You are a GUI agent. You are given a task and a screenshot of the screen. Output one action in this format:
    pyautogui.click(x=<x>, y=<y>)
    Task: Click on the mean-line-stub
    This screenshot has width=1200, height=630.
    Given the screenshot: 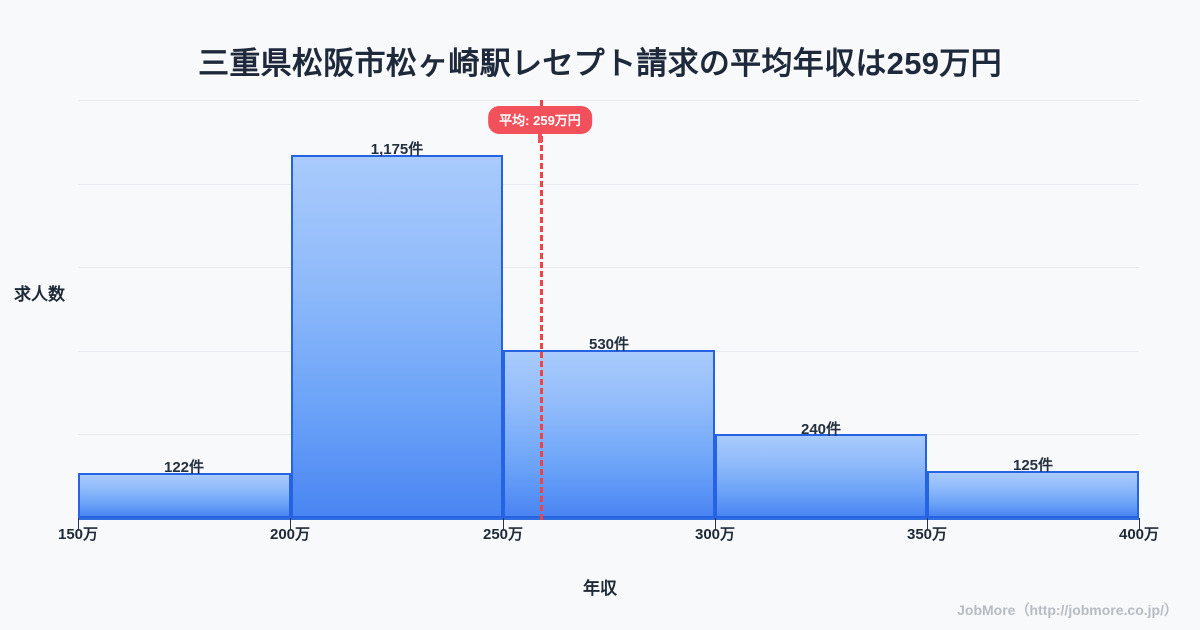 What is the action you would take?
    pyautogui.click(x=540, y=138)
    